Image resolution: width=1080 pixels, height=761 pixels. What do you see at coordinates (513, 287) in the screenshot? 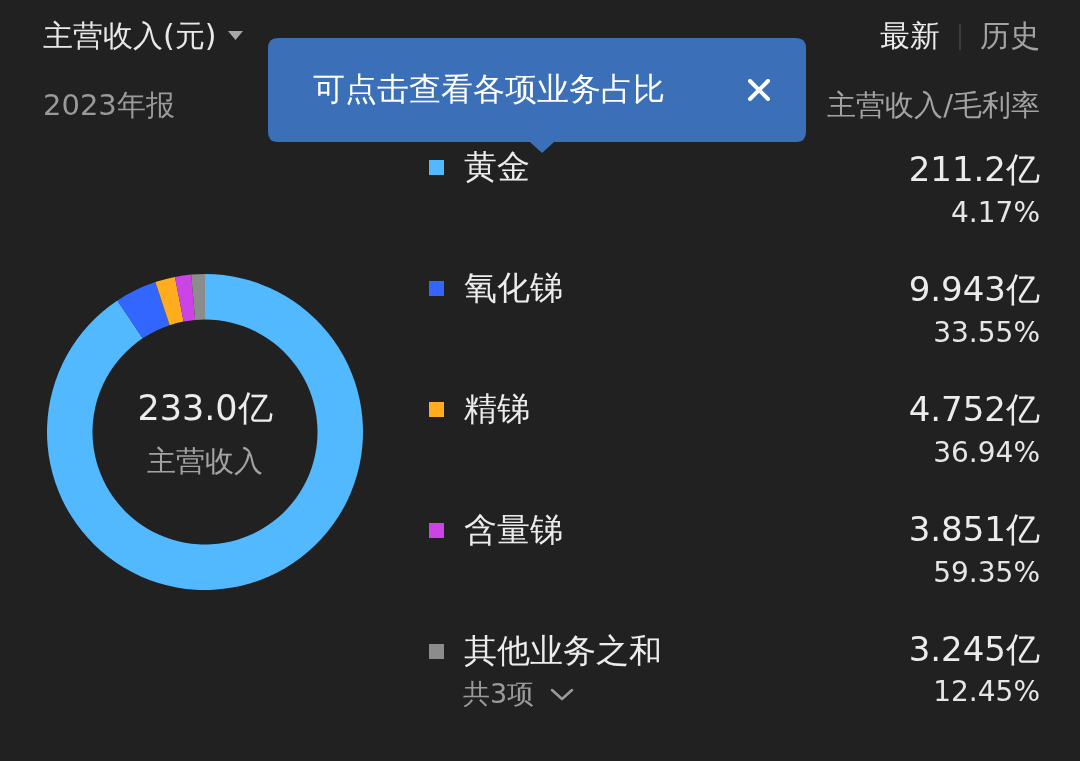
I see `legend-label: 氧化锑` at bounding box center [513, 287].